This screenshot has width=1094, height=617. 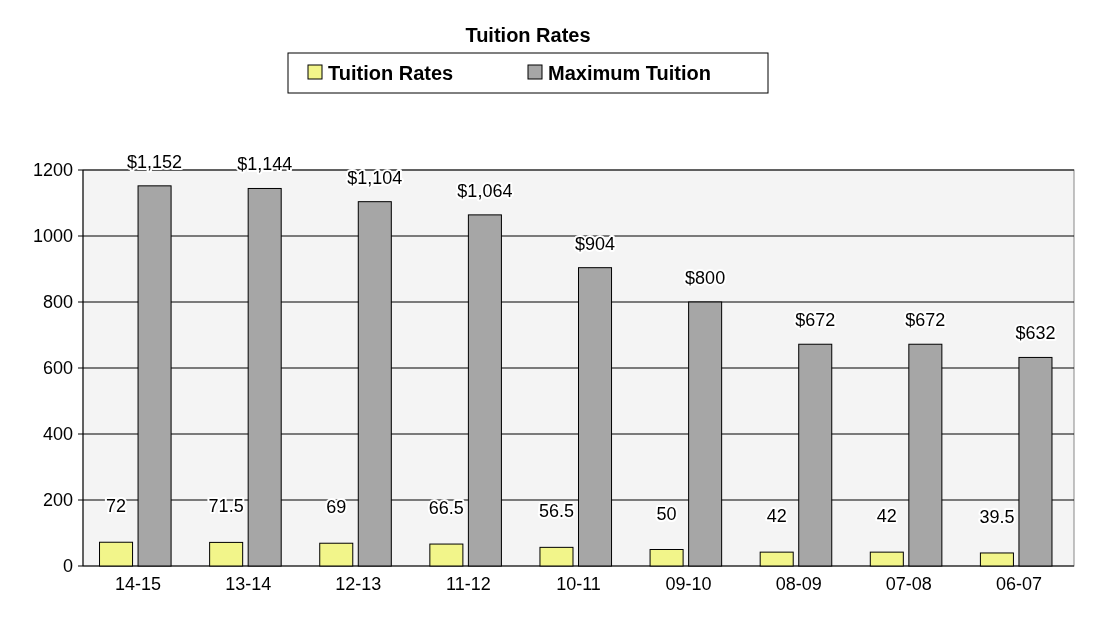 What do you see at coordinates (556, 511) in the screenshot?
I see `data-label: 56.5` at bounding box center [556, 511].